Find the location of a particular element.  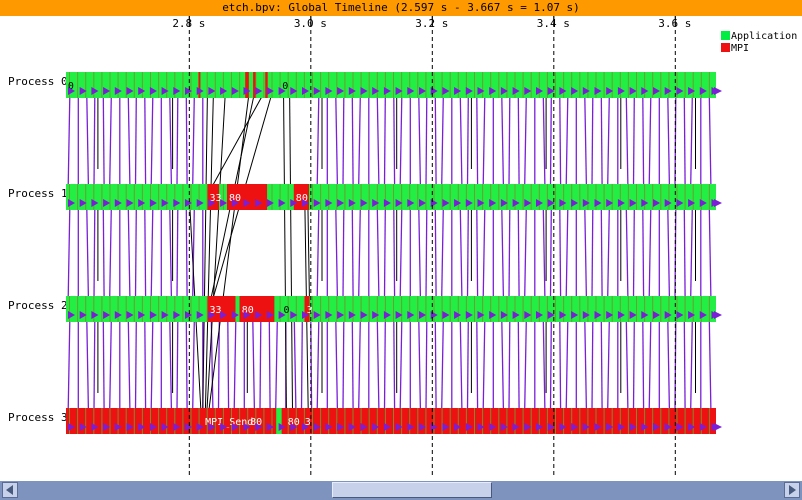

block-label: MPI_Send is located at coordinates (229, 422).